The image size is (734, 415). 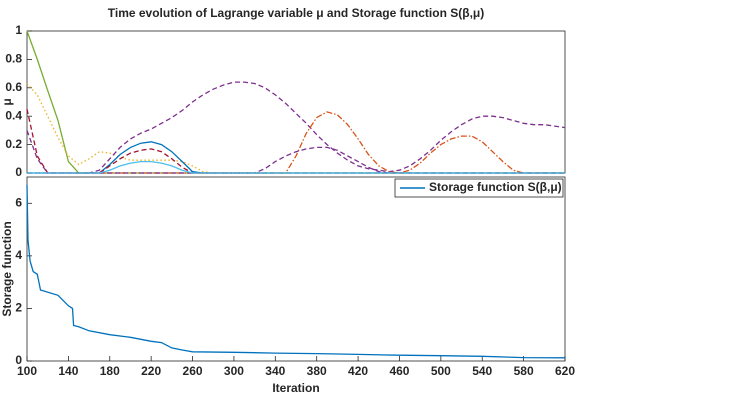 What do you see at coordinates (27, 371) in the screenshot?
I see `x-tick-label: 100` at bounding box center [27, 371].